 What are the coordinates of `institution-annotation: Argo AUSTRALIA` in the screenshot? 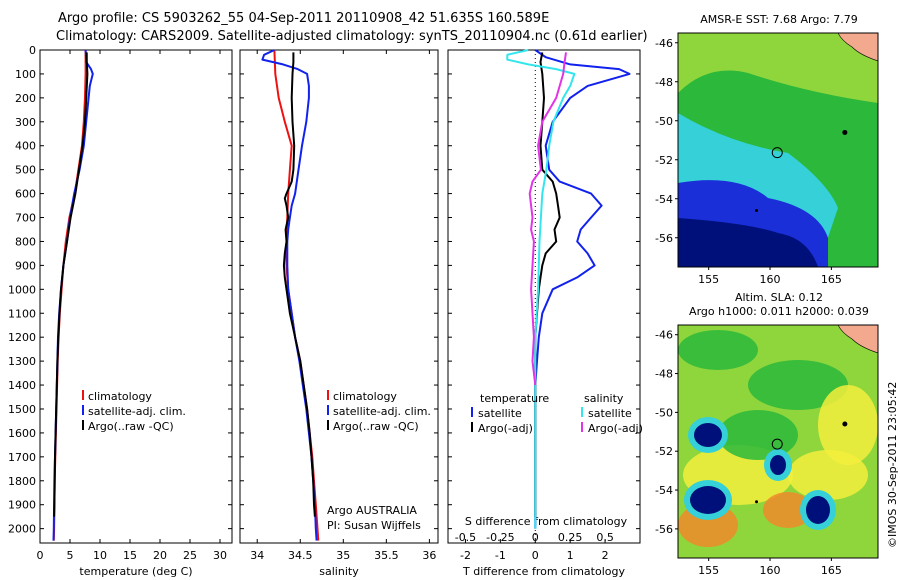 It's located at (372, 510).